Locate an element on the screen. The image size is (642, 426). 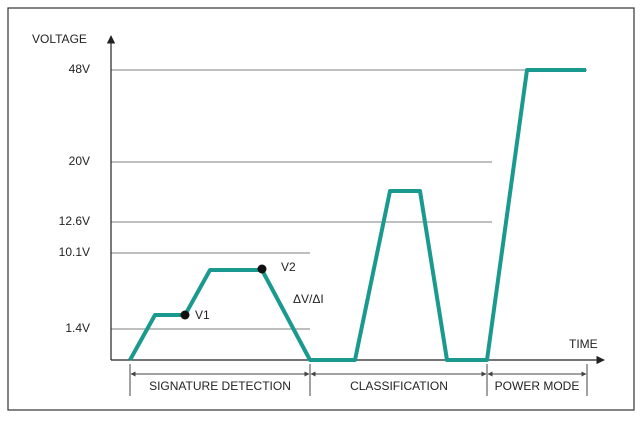
level-label: 20V is located at coordinates (79, 161).